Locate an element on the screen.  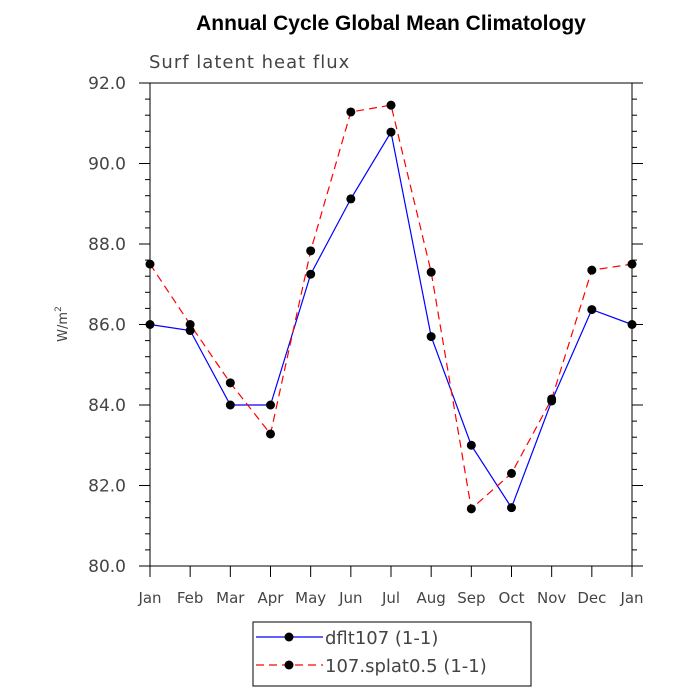
y-axis-label-superscript: 2 is located at coordinates (59, 309).